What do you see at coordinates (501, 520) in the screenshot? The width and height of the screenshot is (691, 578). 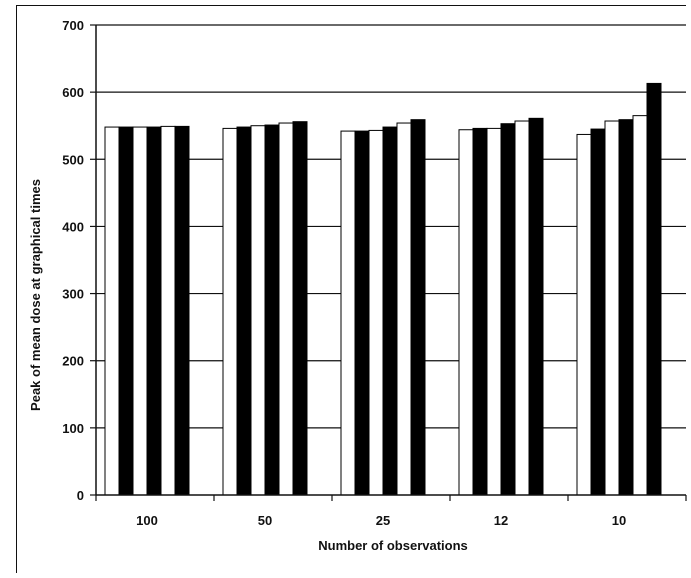 I see `x-tick-label: 12` at bounding box center [501, 520].